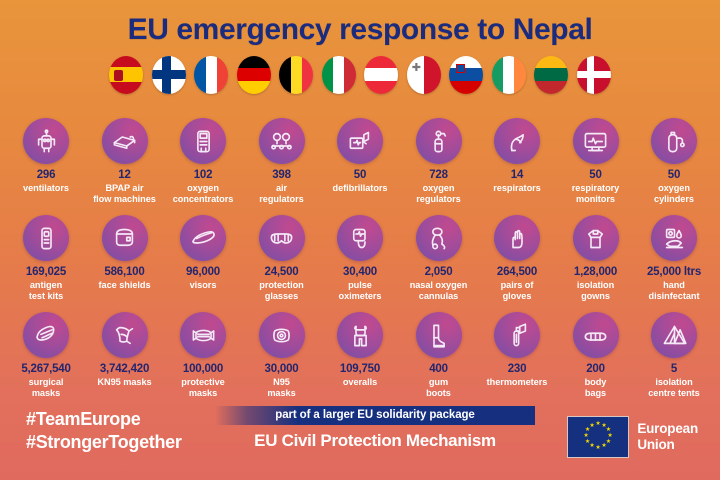 This screenshot has height=480, width=720. What do you see at coordinates (203, 272) in the screenshot?
I see `stat-number: 96,000` at bounding box center [203, 272].